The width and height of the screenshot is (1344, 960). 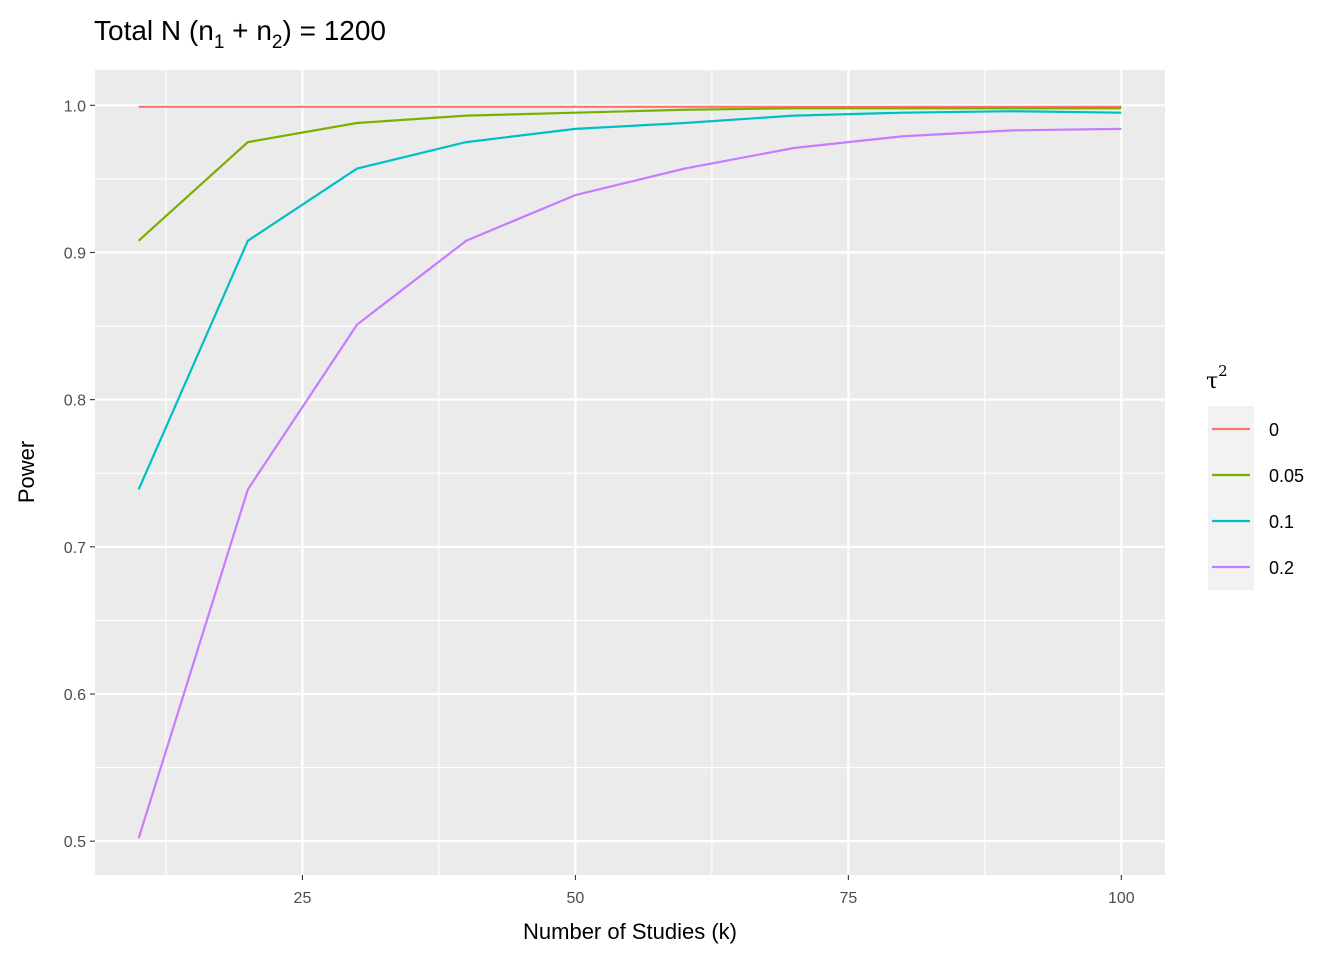 I want to click on legend-title-sup: 2, so click(x=1223, y=371).